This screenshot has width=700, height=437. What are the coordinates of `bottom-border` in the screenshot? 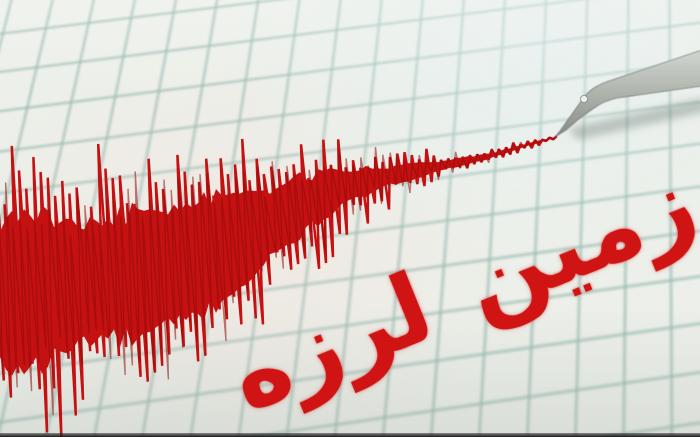 It's located at (350, 435).